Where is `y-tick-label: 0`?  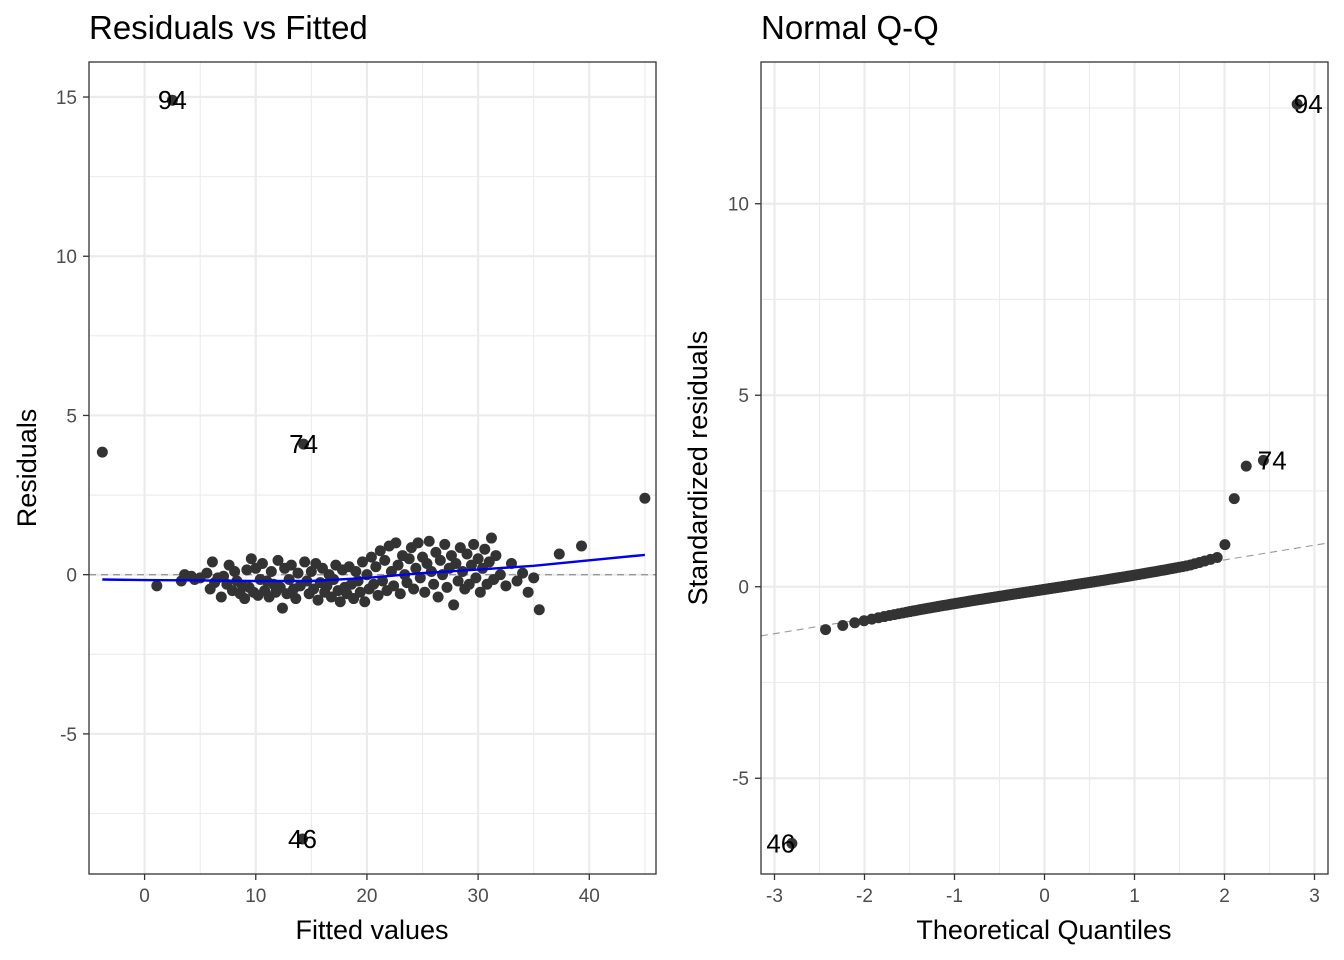 y-tick-label: 0 is located at coordinates (71, 576).